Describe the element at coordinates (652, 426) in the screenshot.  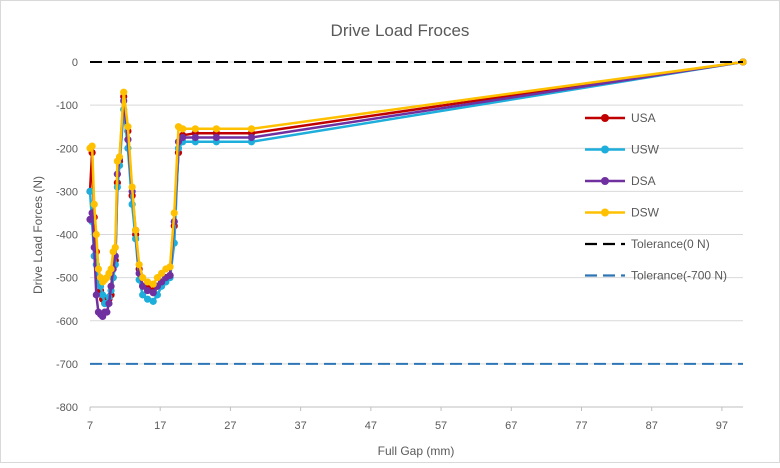
I see `x-tick-label: 87` at that location.